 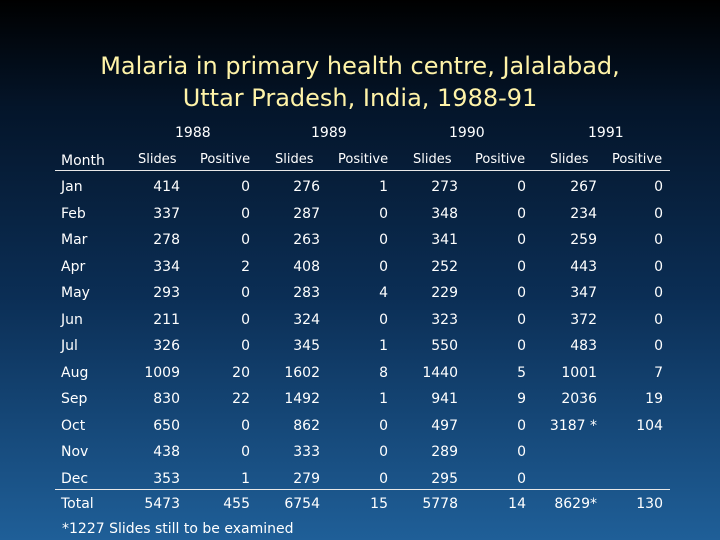 I want to click on value-cell: 2036, so click(x=579, y=399).